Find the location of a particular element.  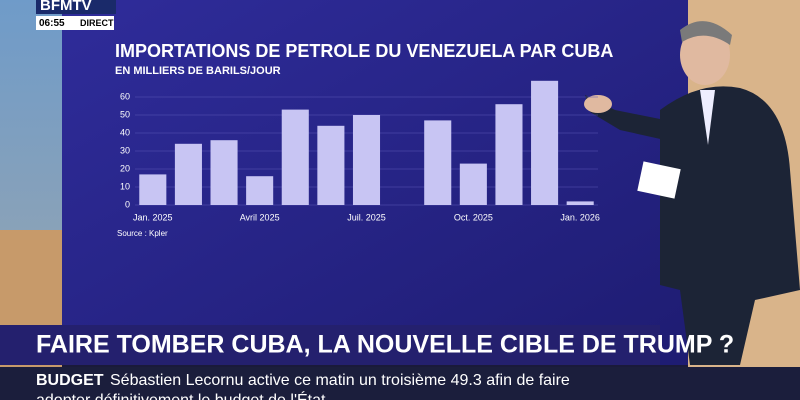

presenter-shirt is located at coordinates (707, 117).